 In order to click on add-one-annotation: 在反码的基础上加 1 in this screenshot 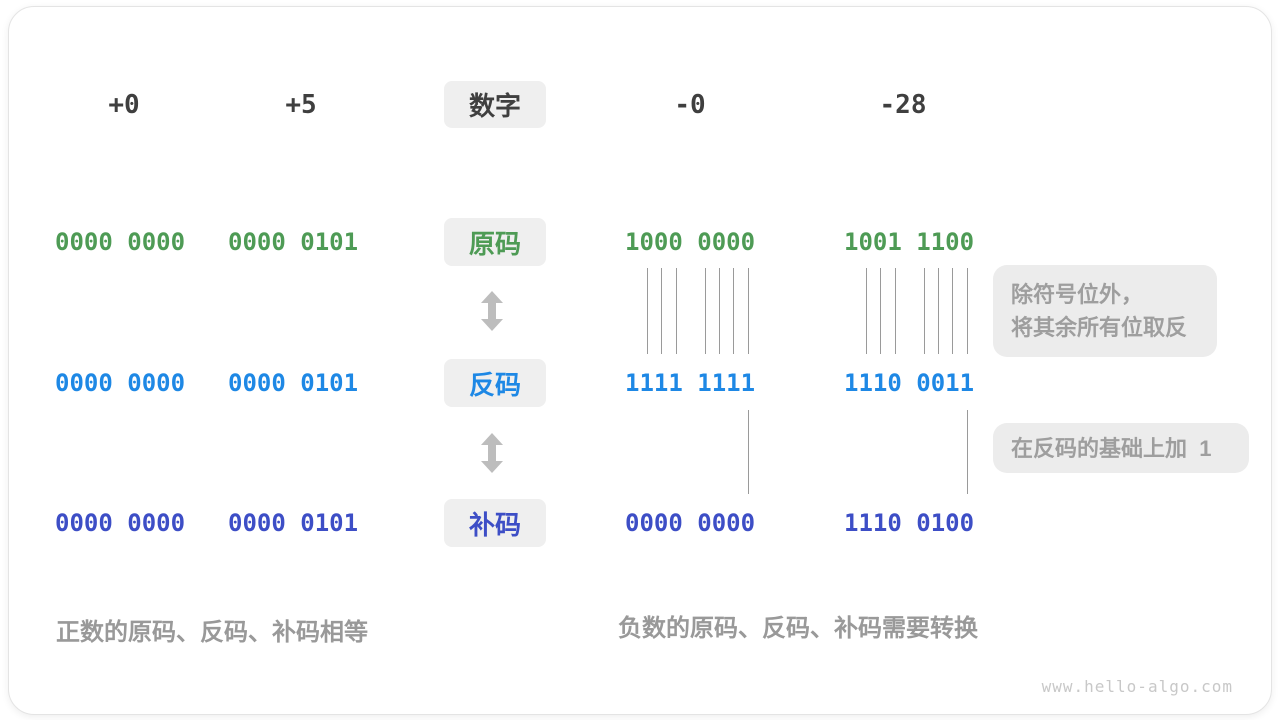, I will do `click(1121, 448)`.